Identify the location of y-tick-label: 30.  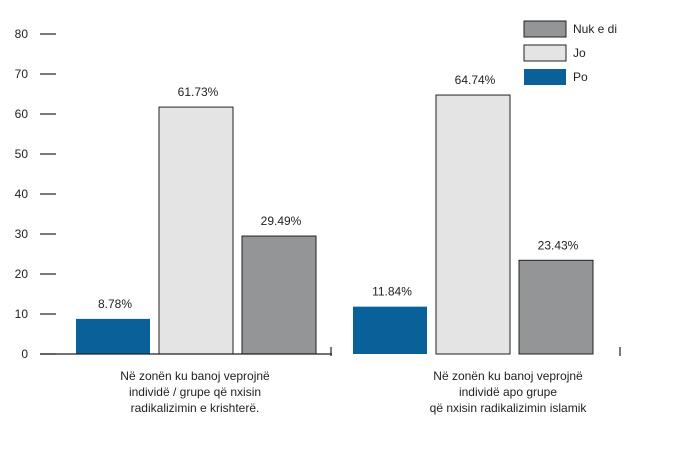
(22, 234).